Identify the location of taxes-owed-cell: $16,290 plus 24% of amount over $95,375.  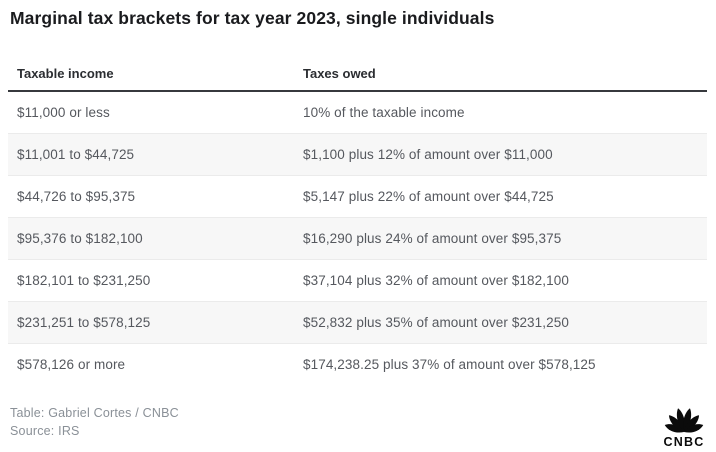
(500, 237).